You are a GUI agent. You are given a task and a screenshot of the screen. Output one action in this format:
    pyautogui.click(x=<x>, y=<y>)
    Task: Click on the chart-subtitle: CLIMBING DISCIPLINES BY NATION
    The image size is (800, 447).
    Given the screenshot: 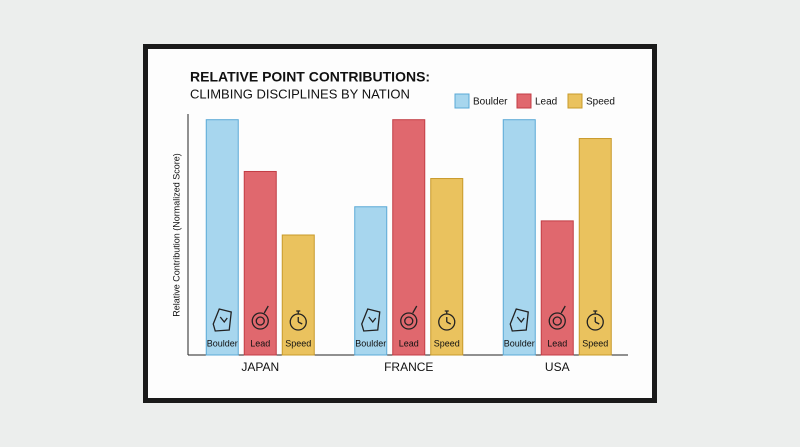 What is the action you would take?
    pyautogui.click(x=300, y=93)
    